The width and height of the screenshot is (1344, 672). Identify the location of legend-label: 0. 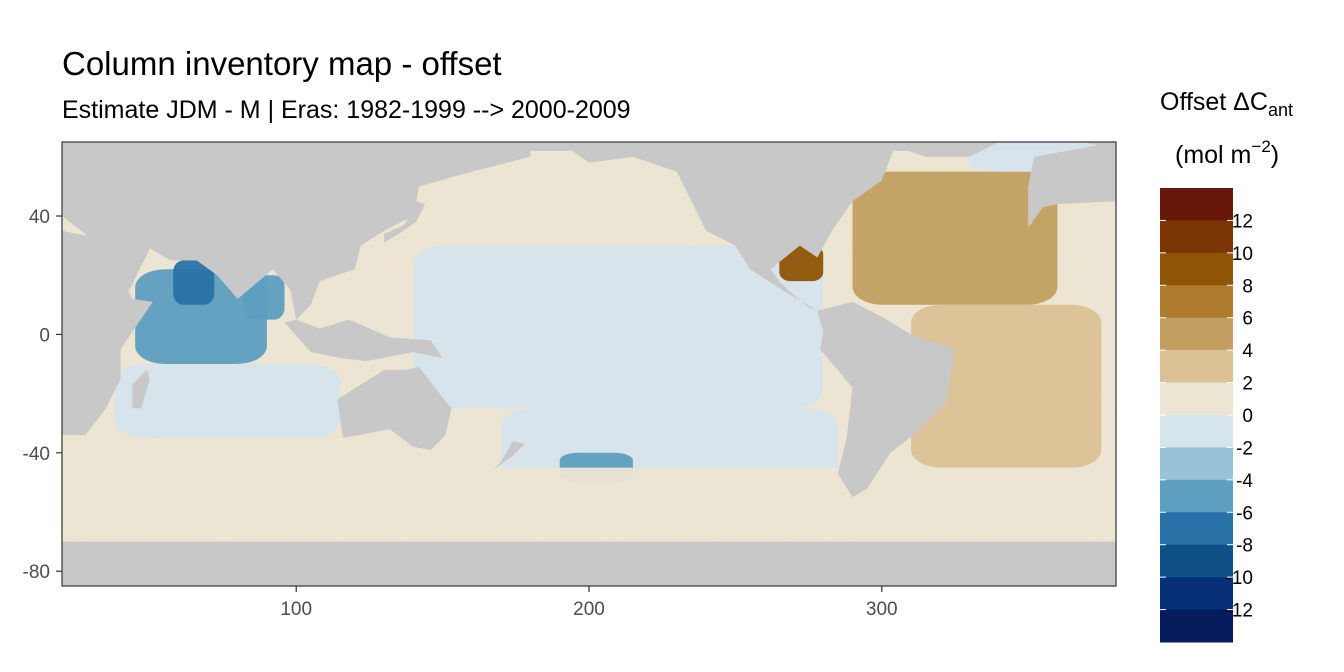
(1247, 416).